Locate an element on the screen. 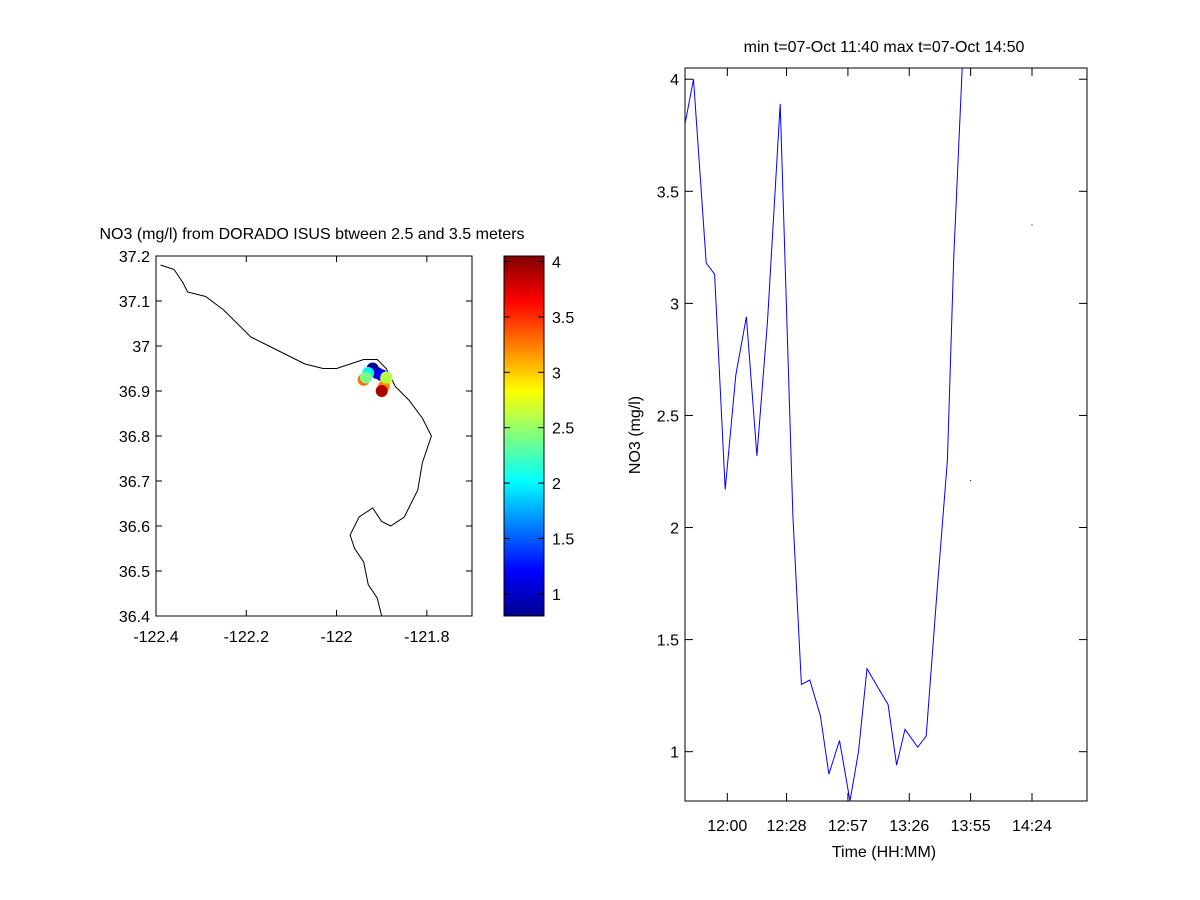 This screenshot has height=900, width=1200. line-y-tick-label: 2.5 is located at coordinates (668, 416).